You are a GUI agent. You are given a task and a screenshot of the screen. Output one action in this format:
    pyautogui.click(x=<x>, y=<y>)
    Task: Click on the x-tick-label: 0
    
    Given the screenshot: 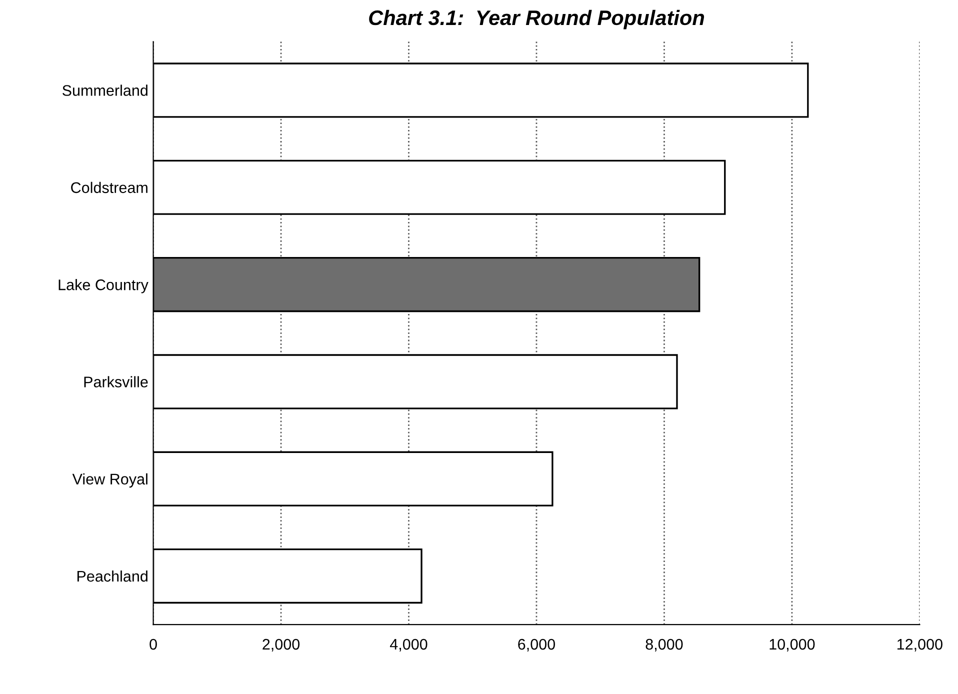 What is the action you would take?
    pyautogui.click(x=153, y=644)
    